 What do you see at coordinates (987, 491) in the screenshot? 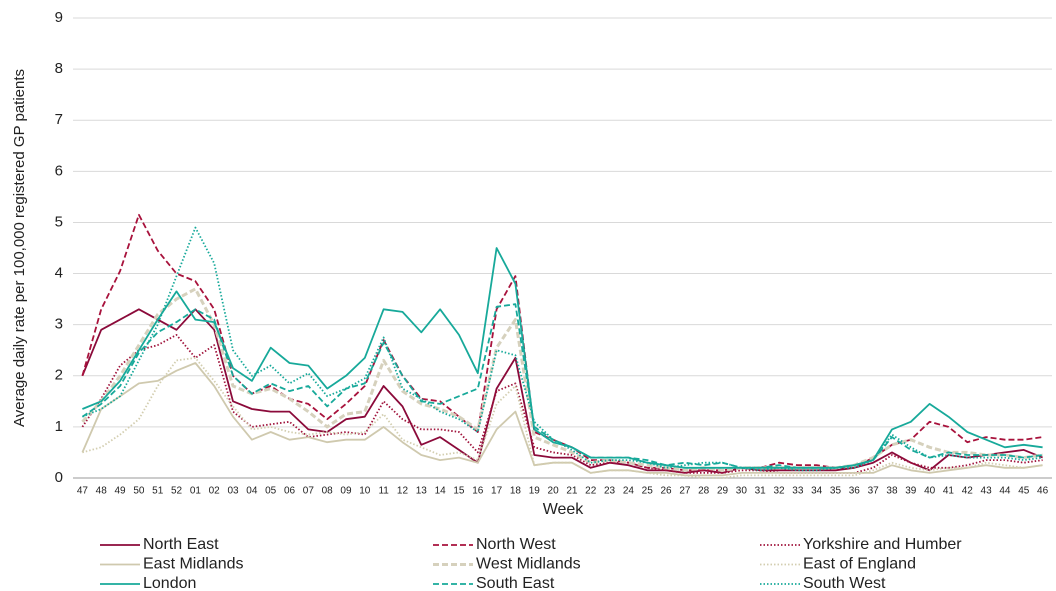
I see `x-tick-label: 43` at bounding box center [987, 491].